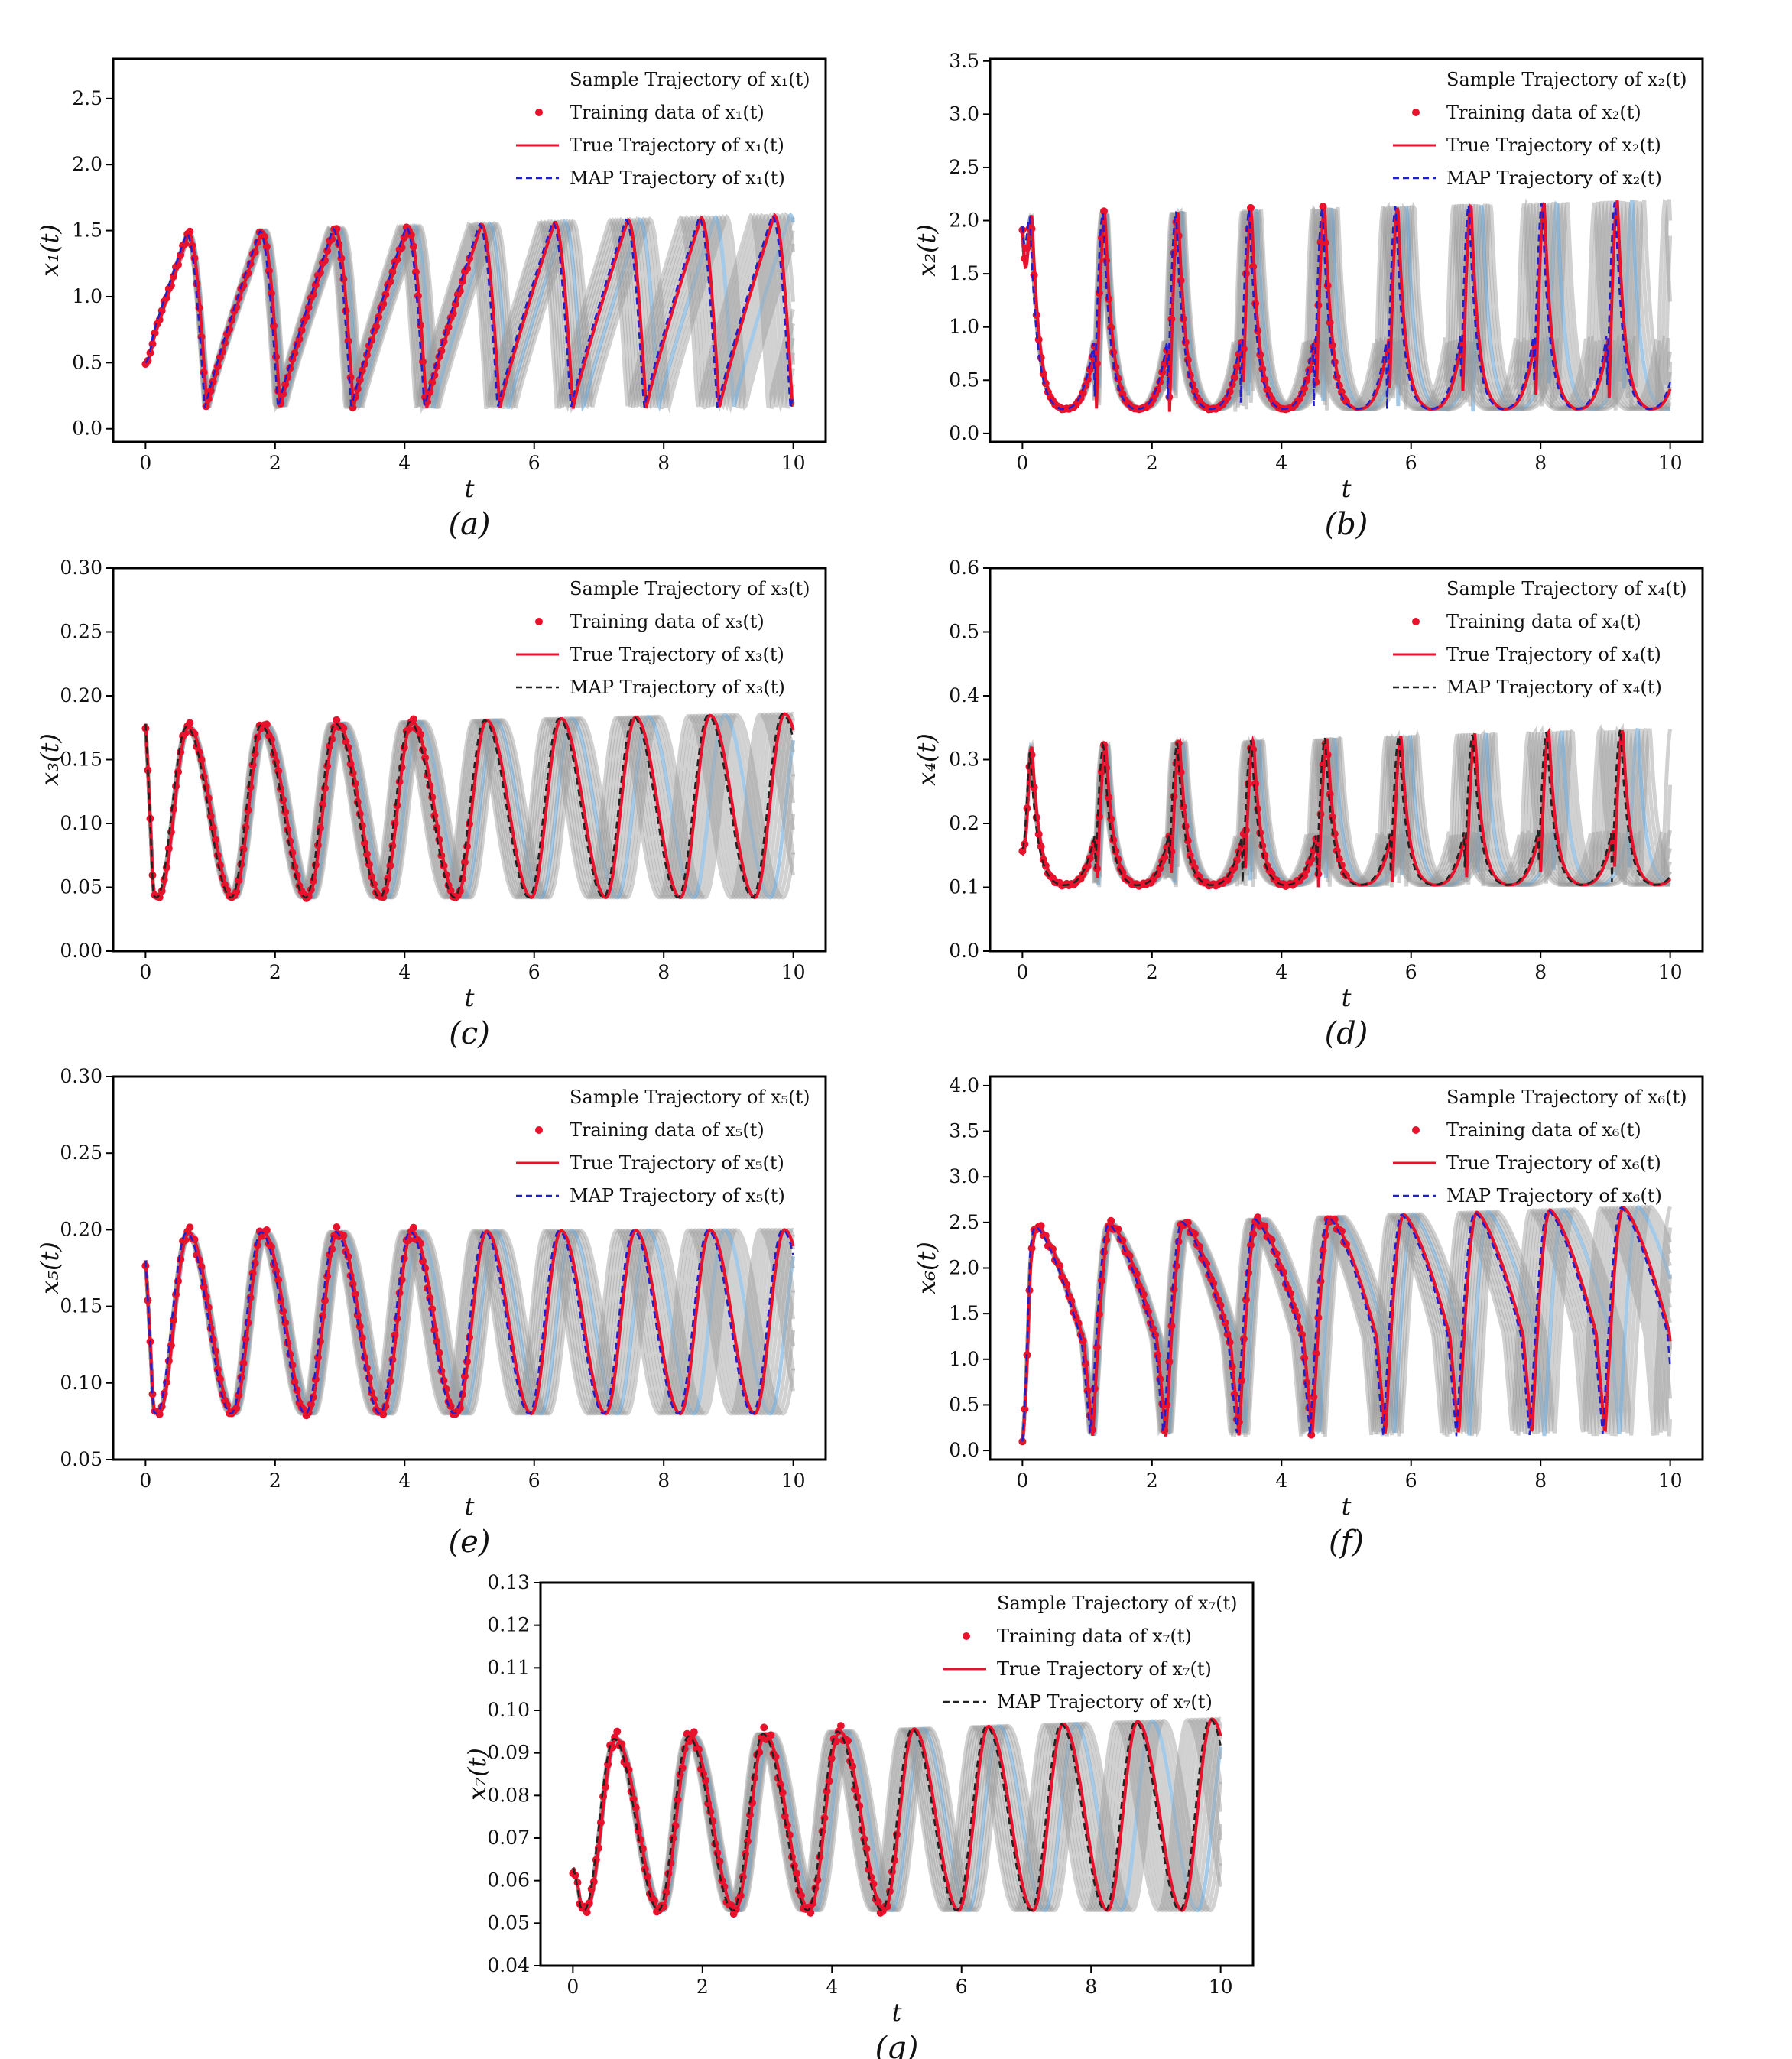 This screenshot has width=1792, height=2059. What do you see at coordinates (1104, 1669) in the screenshot?
I see `legend-label-true: True Trajectory of x₇(t)` at bounding box center [1104, 1669].